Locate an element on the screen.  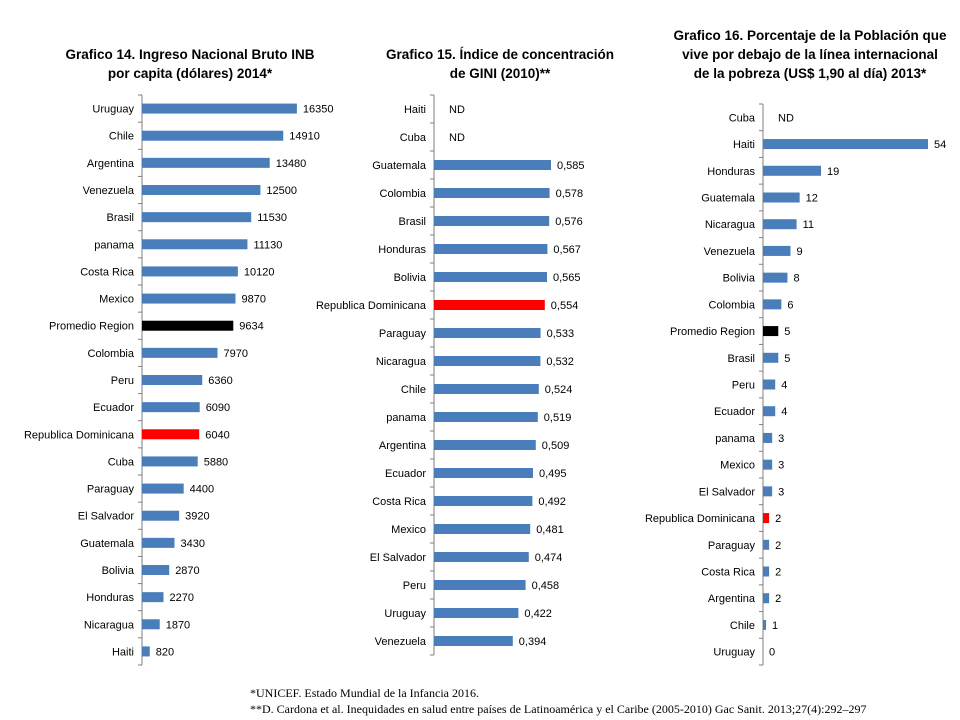
chart14-category-label: Paraguay is located at coordinates (111, 490).